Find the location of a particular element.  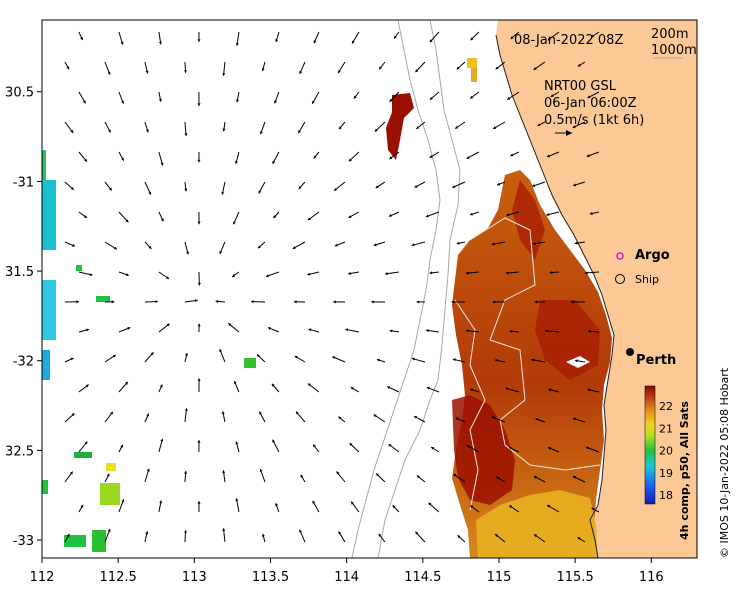

current-time-label: 06-Jan 06:00Z is located at coordinates (590, 103).